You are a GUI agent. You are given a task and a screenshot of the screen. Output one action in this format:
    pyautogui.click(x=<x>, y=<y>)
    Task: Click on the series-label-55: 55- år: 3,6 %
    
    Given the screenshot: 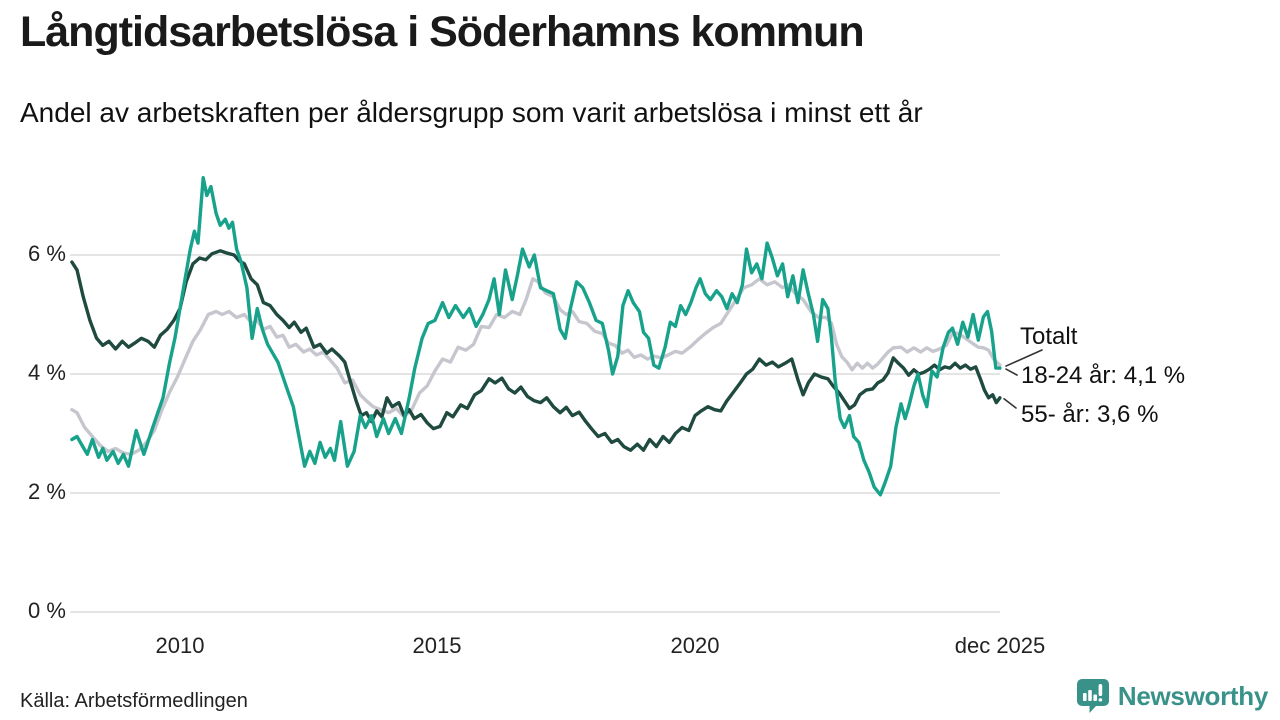 What is the action you would take?
    pyautogui.click(x=1090, y=414)
    